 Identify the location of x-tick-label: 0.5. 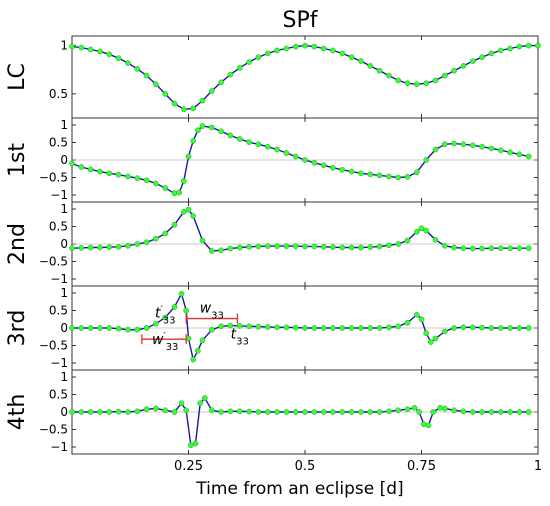
(305, 466).